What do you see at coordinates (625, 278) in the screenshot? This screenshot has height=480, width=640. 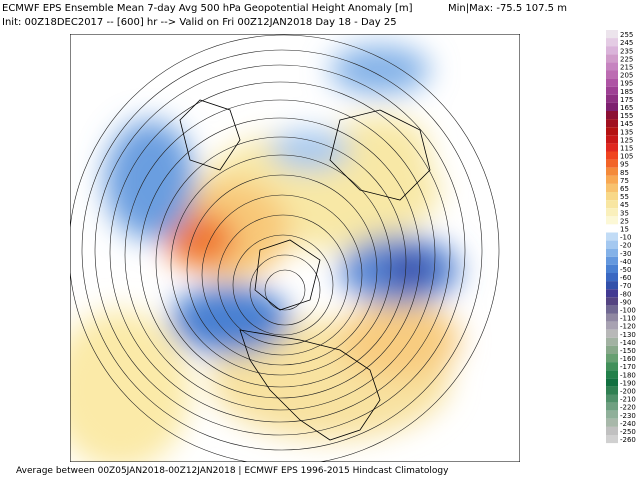 I see `colorbar-label: -60` at bounding box center [625, 278].